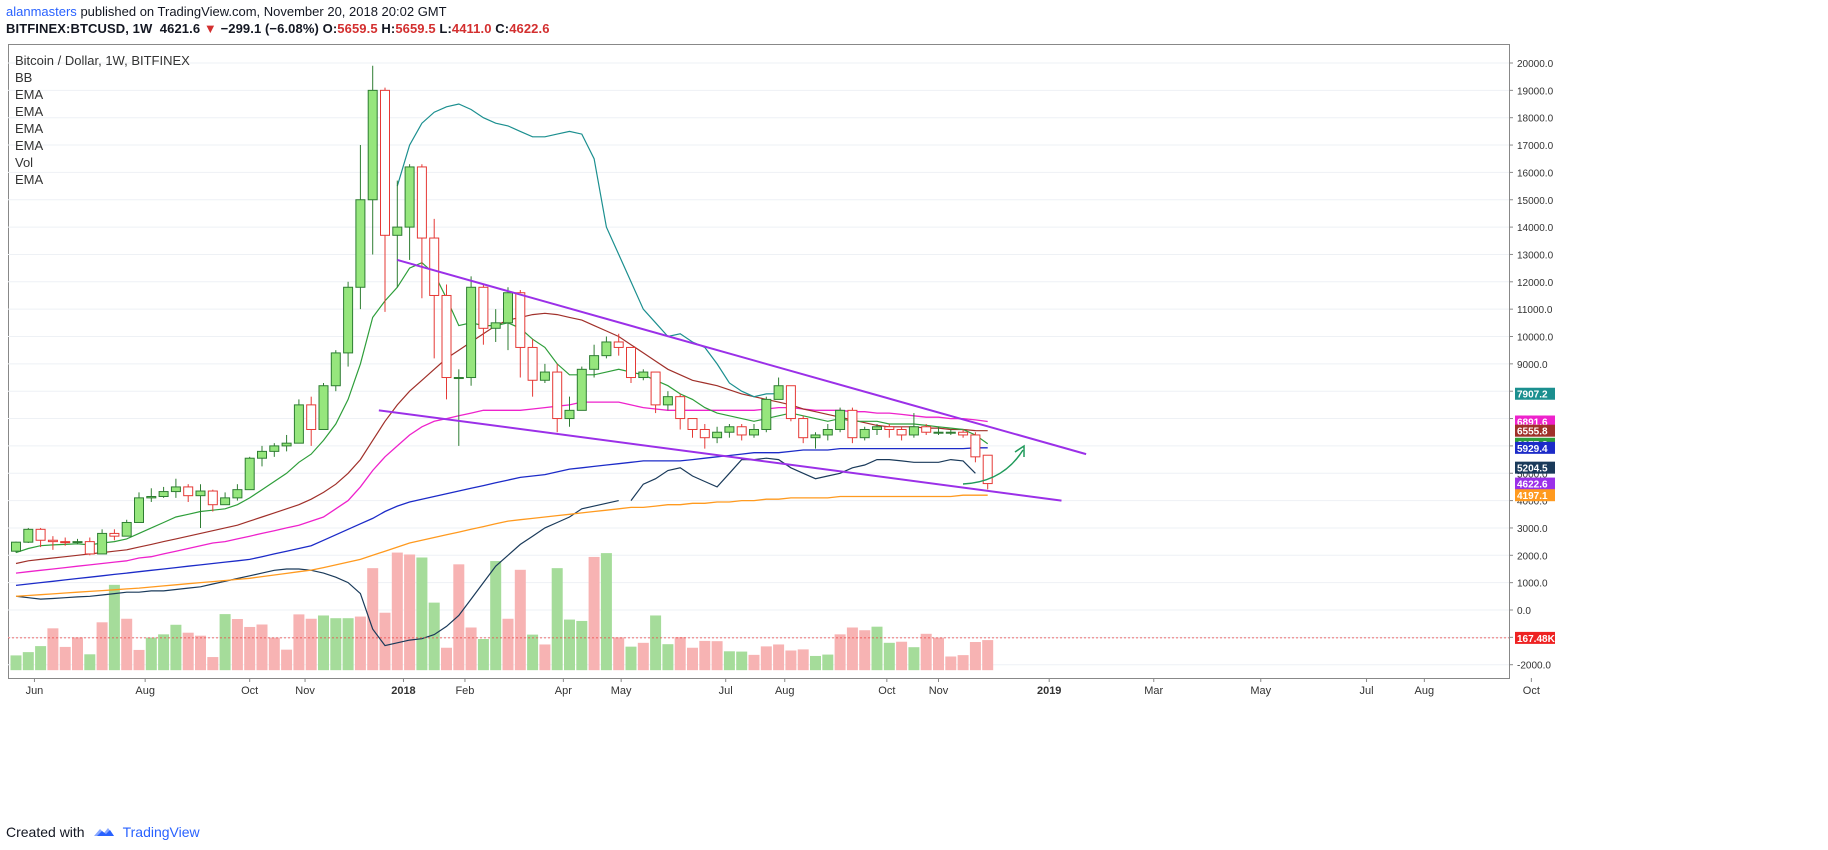 The height and width of the screenshot is (850, 1828). What do you see at coordinates (445, 28) in the screenshot?
I see `low-label: L:` at bounding box center [445, 28].